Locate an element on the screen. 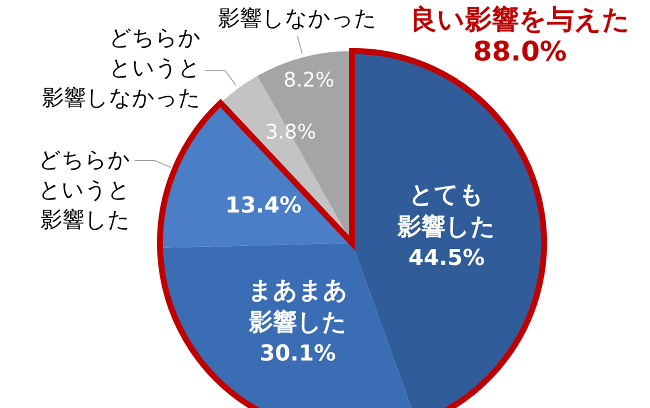 The height and width of the screenshot is (408, 650). slice-label: 影響しなかった is located at coordinates (297, 19).